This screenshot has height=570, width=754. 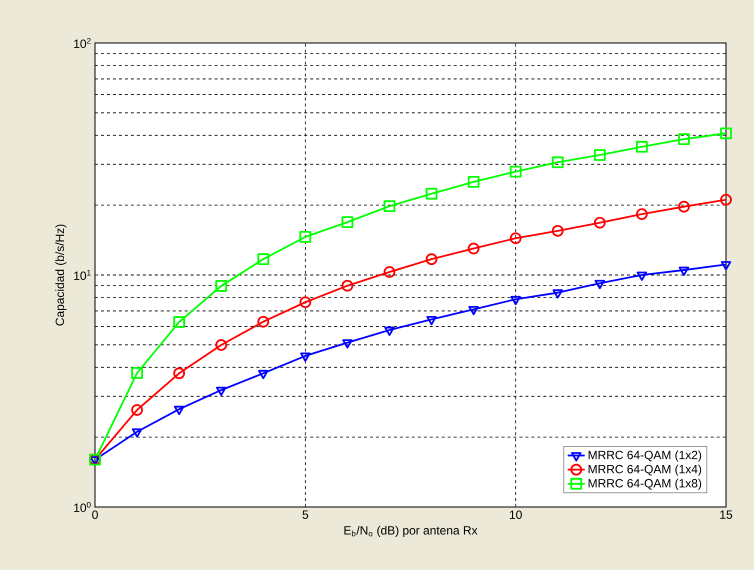 What do you see at coordinates (305, 514) in the screenshot?
I see `x-tick-label: 5` at bounding box center [305, 514].